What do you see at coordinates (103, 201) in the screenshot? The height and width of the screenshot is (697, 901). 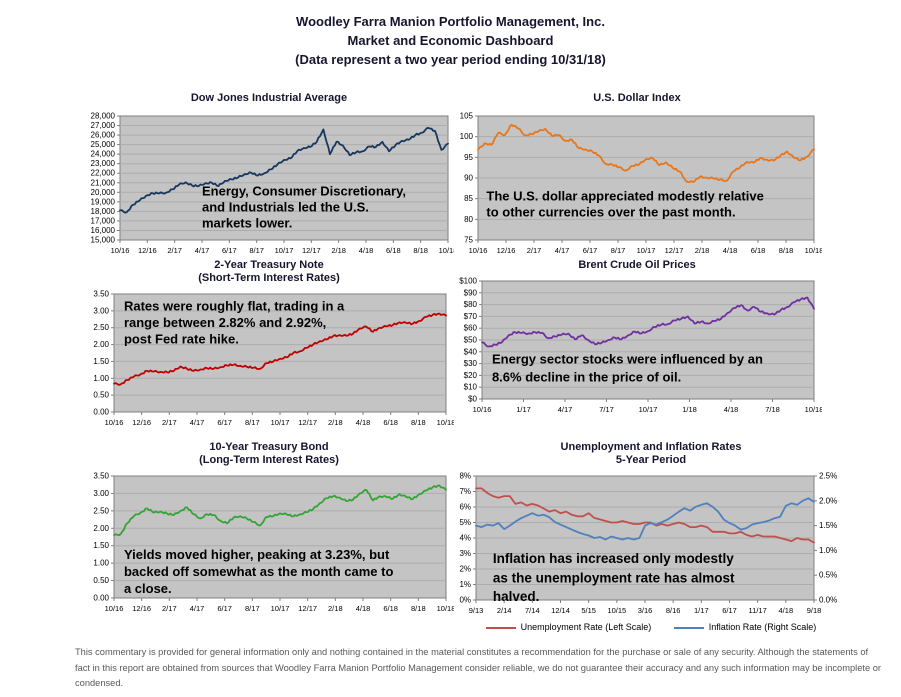 I see `svg-text: 19,000` at bounding box center [103, 201].